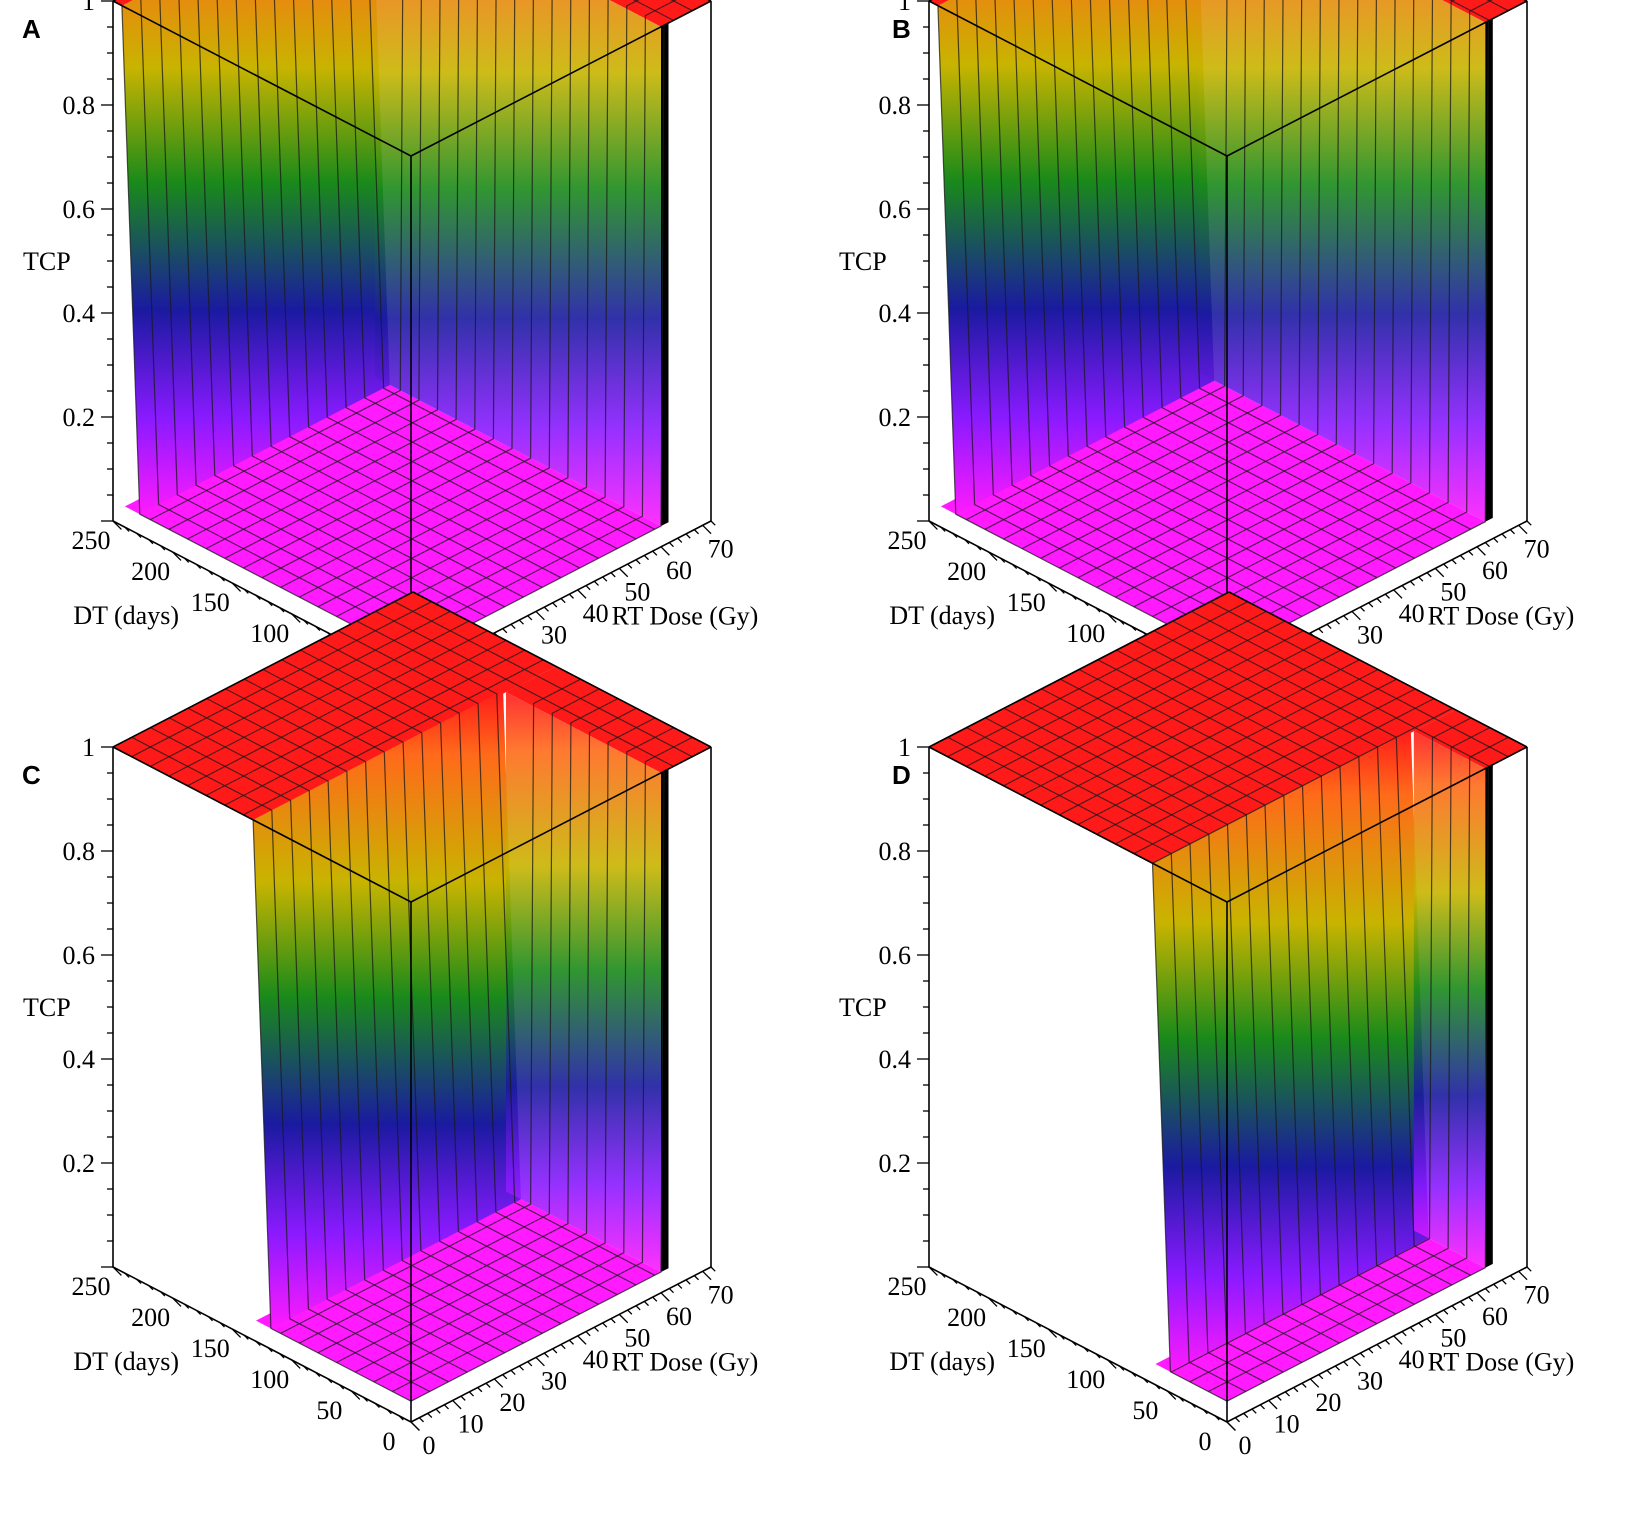 The height and width of the screenshot is (1525, 1644). Describe the element at coordinates (210, 602) in the screenshot. I see `dt-tick-label: 150` at that location.